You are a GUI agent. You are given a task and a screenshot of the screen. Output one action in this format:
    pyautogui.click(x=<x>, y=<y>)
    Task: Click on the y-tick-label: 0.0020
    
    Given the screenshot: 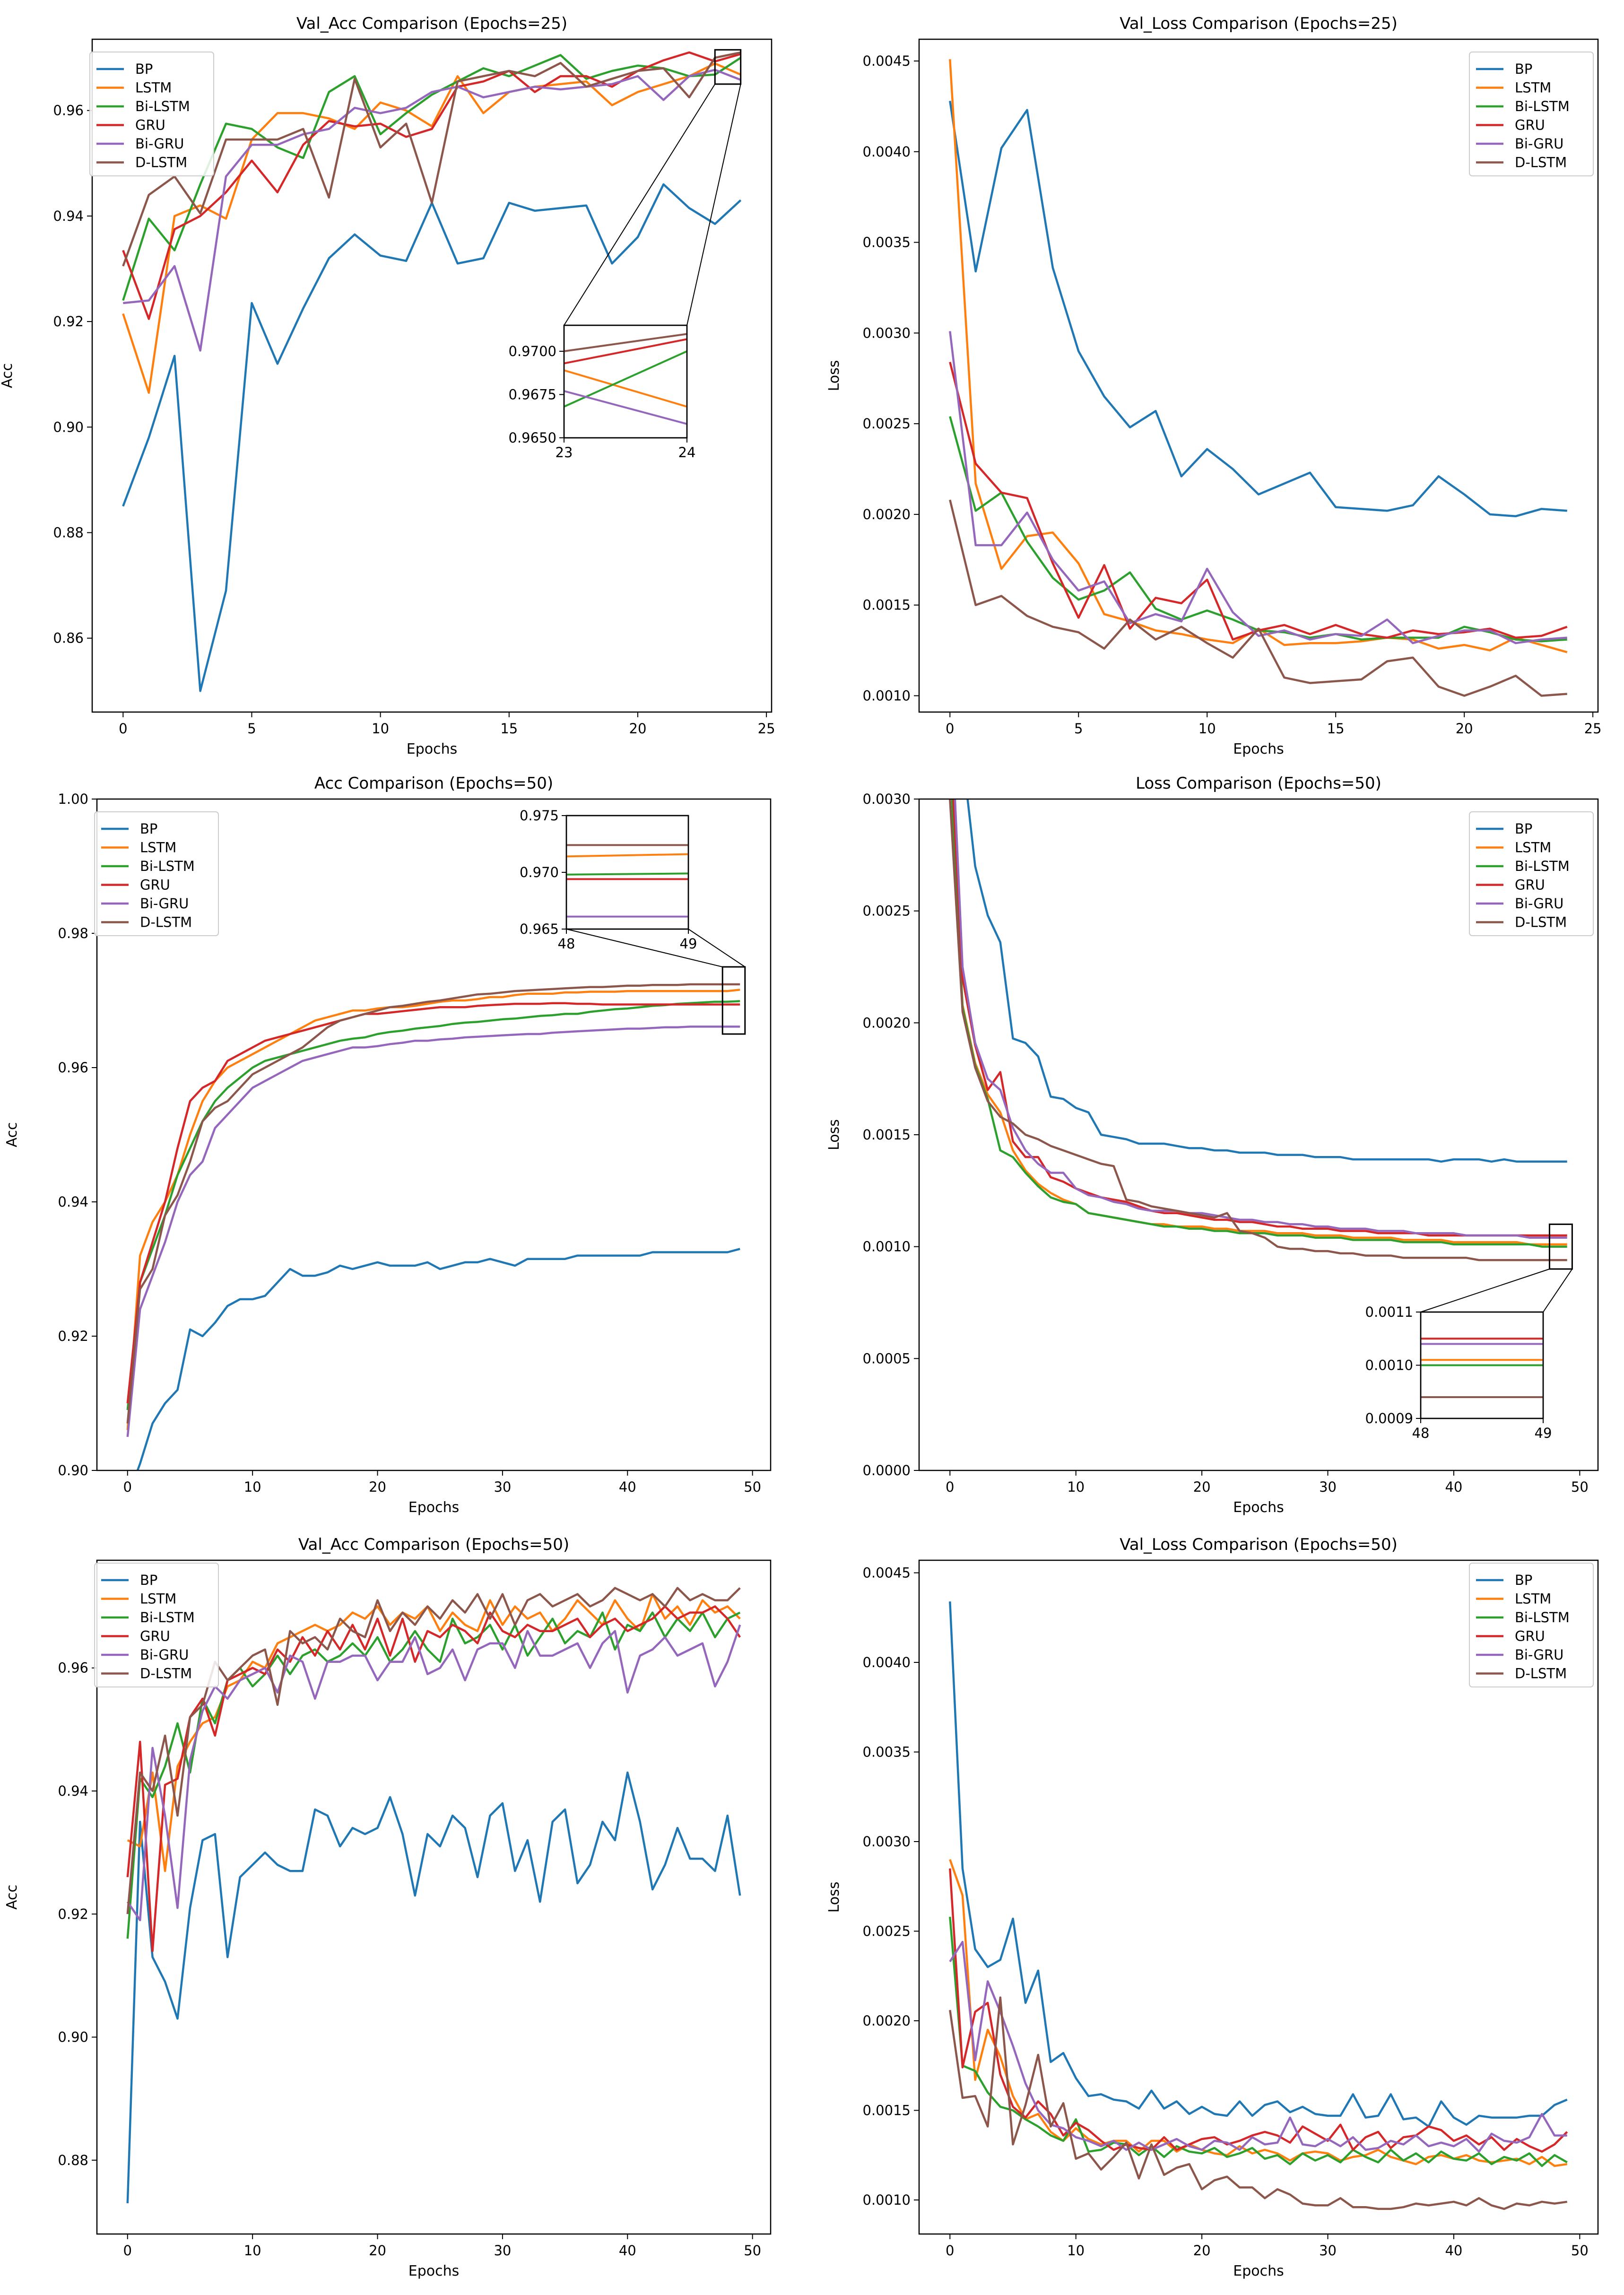 What is the action you would take?
    pyautogui.click(x=887, y=1023)
    